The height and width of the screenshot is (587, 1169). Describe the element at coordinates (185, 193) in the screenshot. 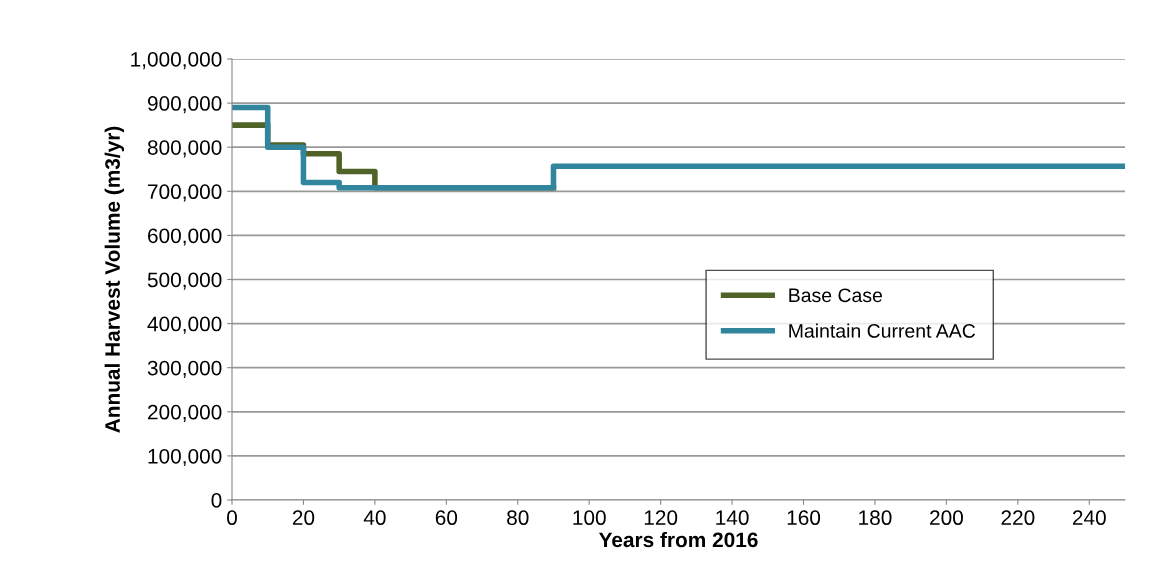

I see `y-tick-label: 700,000` at that location.